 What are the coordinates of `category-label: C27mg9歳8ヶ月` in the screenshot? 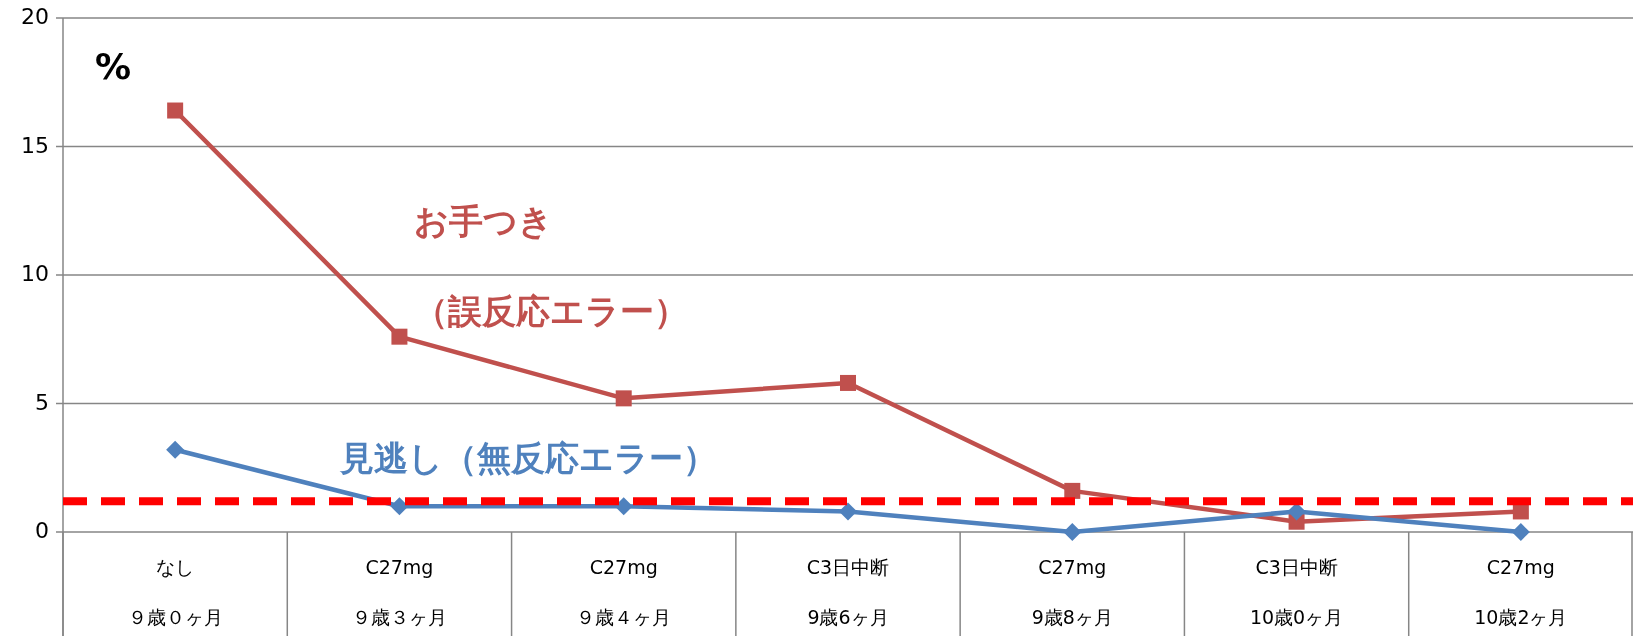 It's located at (1072, 591).